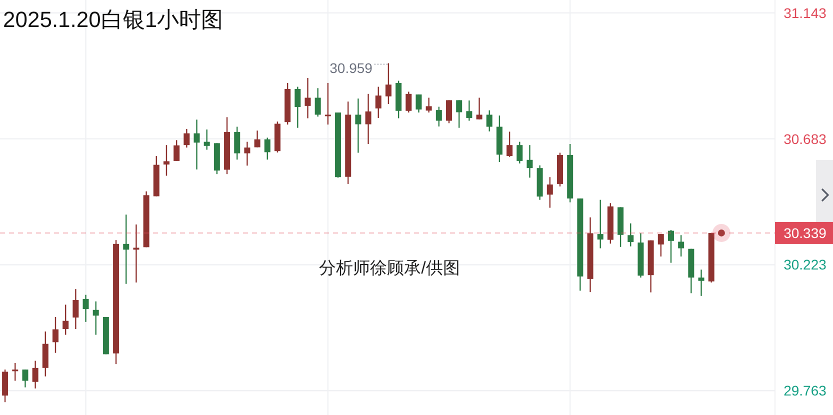 This screenshot has width=833, height=415. I want to click on chart-title: 2025.1.20白银1小时图, so click(113, 19).